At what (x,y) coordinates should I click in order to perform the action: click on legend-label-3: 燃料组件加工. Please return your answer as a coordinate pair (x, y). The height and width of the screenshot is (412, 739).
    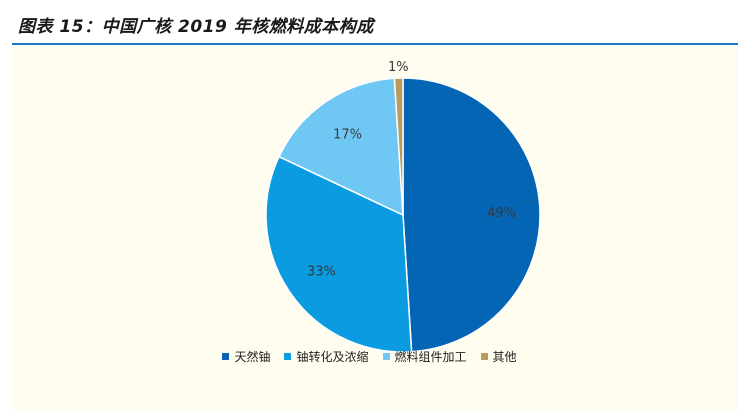
    Looking at the image, I should click on (430, 356).